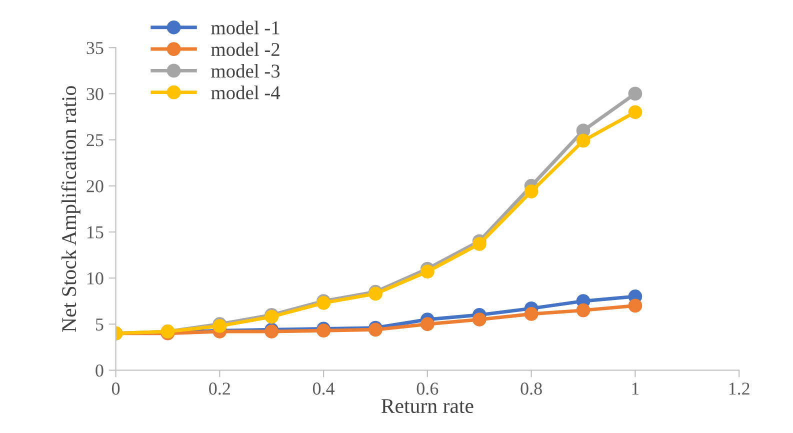 The image size is (793, 433). What do you see at coordinates (245, 27) in the screenshot?
I see `legend-label: model -1` at bounding box center [245, 27].